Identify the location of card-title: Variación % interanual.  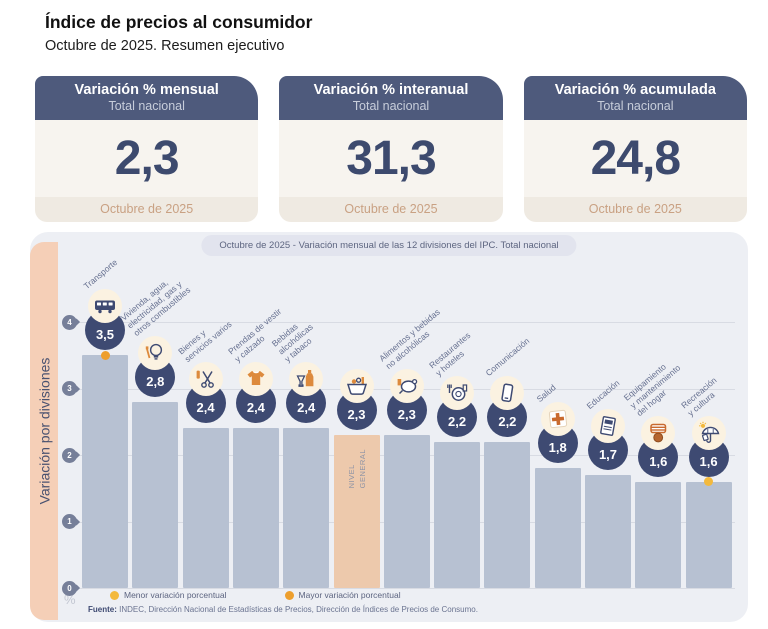
(391, 90).